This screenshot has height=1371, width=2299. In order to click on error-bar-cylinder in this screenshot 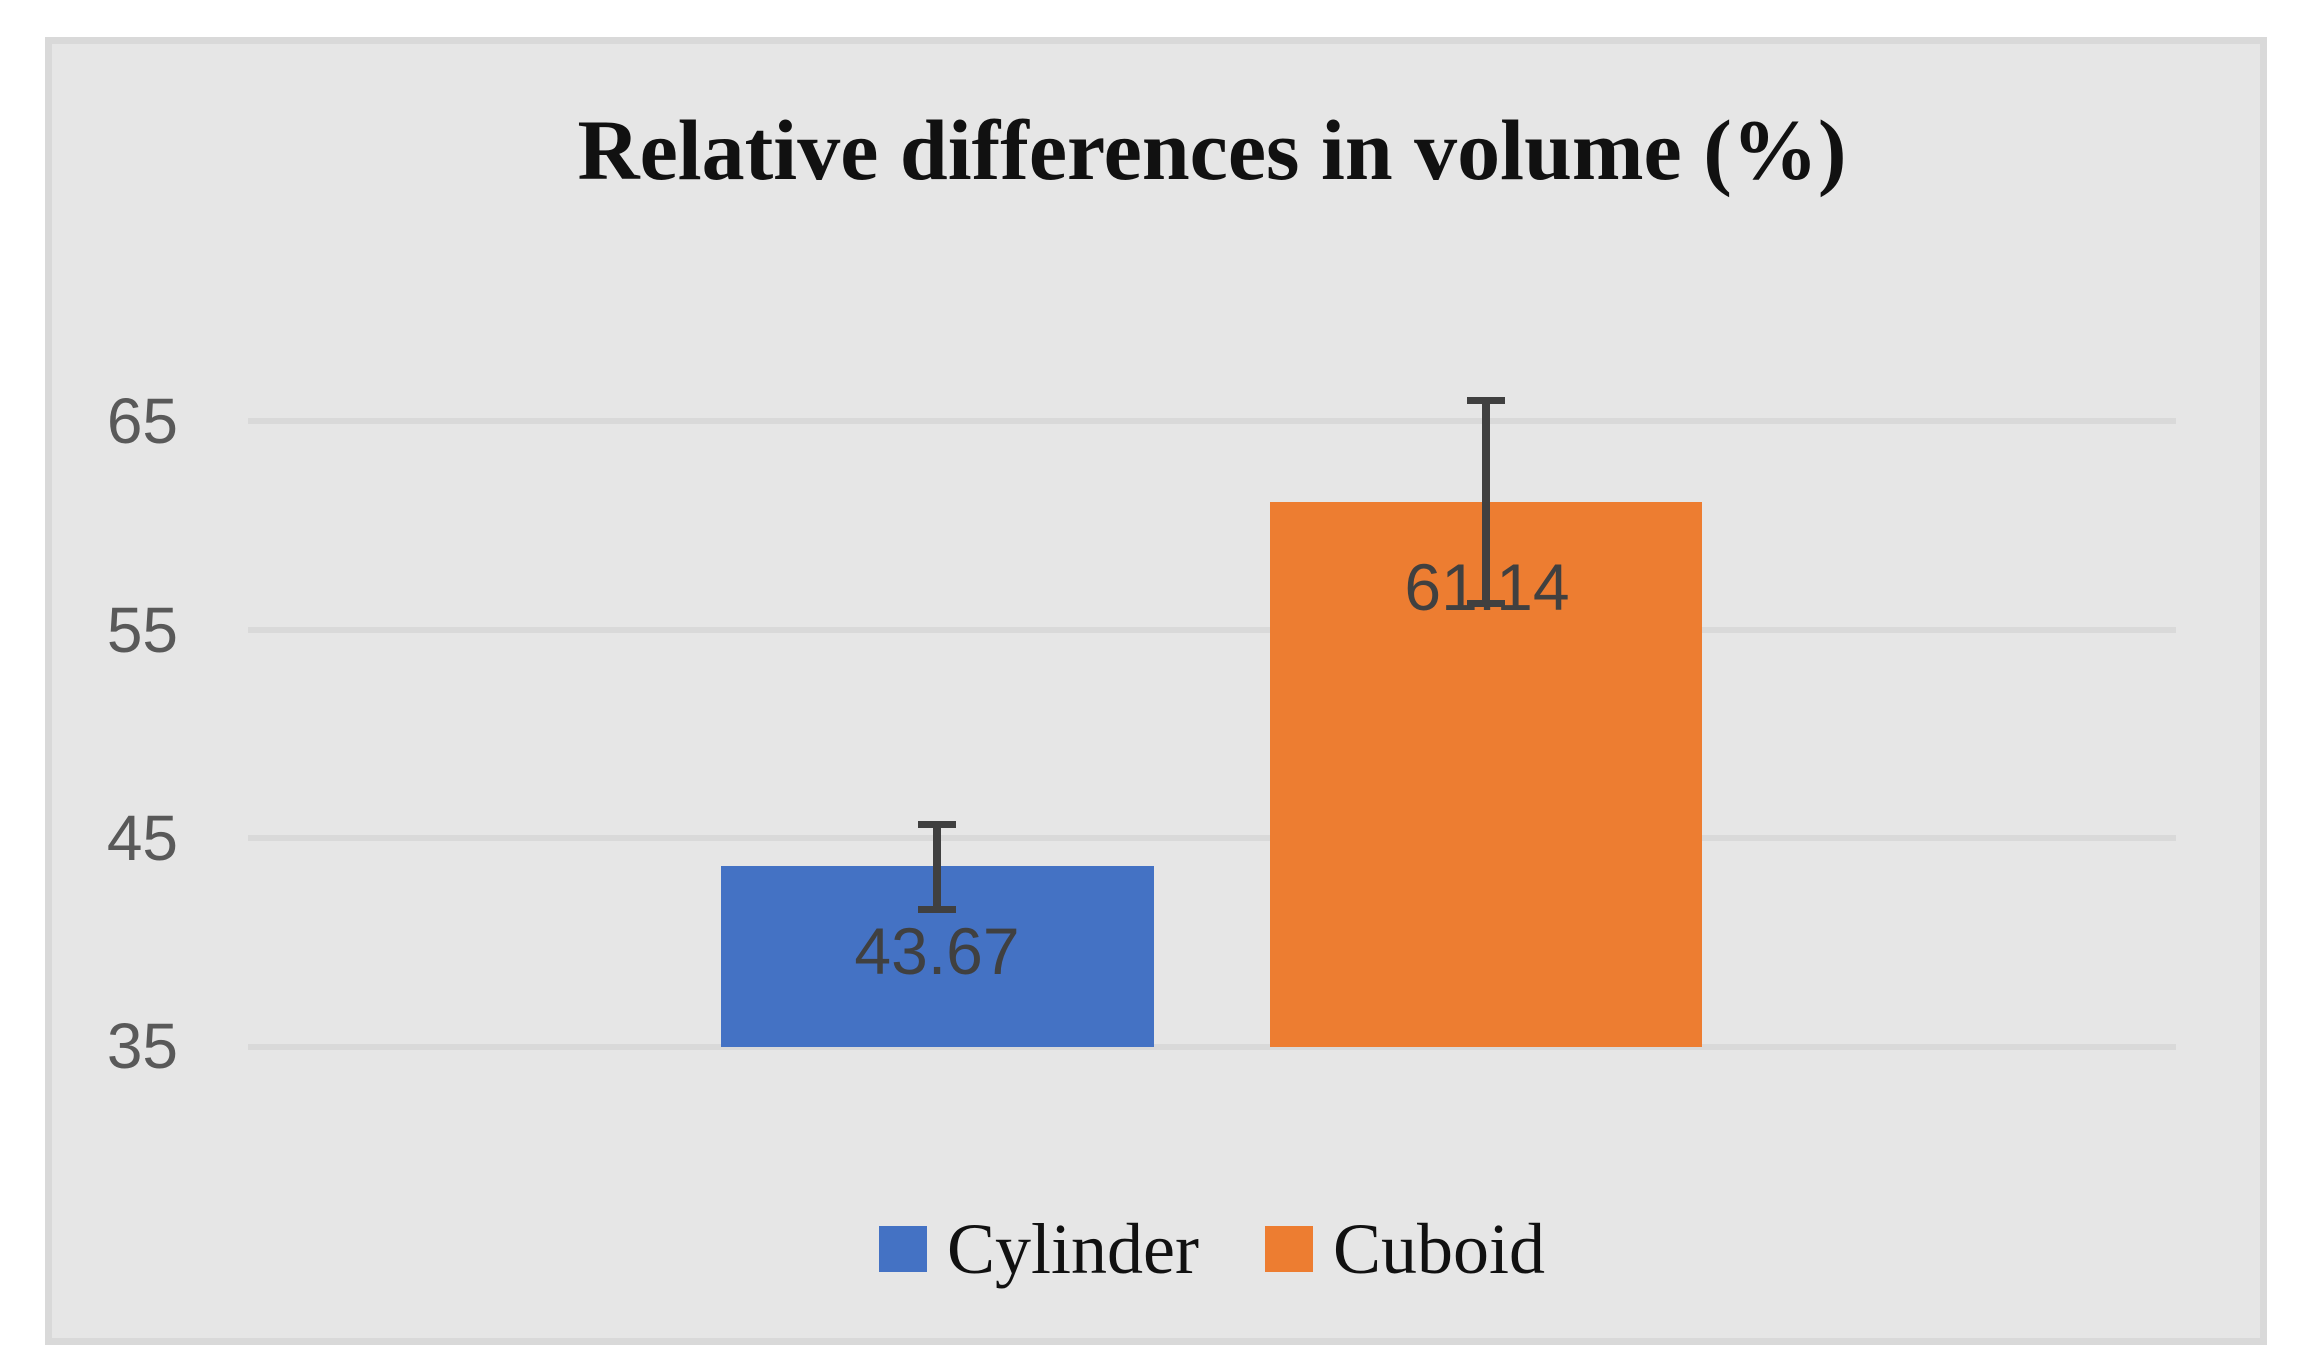, I will do `click(937, 867)`.